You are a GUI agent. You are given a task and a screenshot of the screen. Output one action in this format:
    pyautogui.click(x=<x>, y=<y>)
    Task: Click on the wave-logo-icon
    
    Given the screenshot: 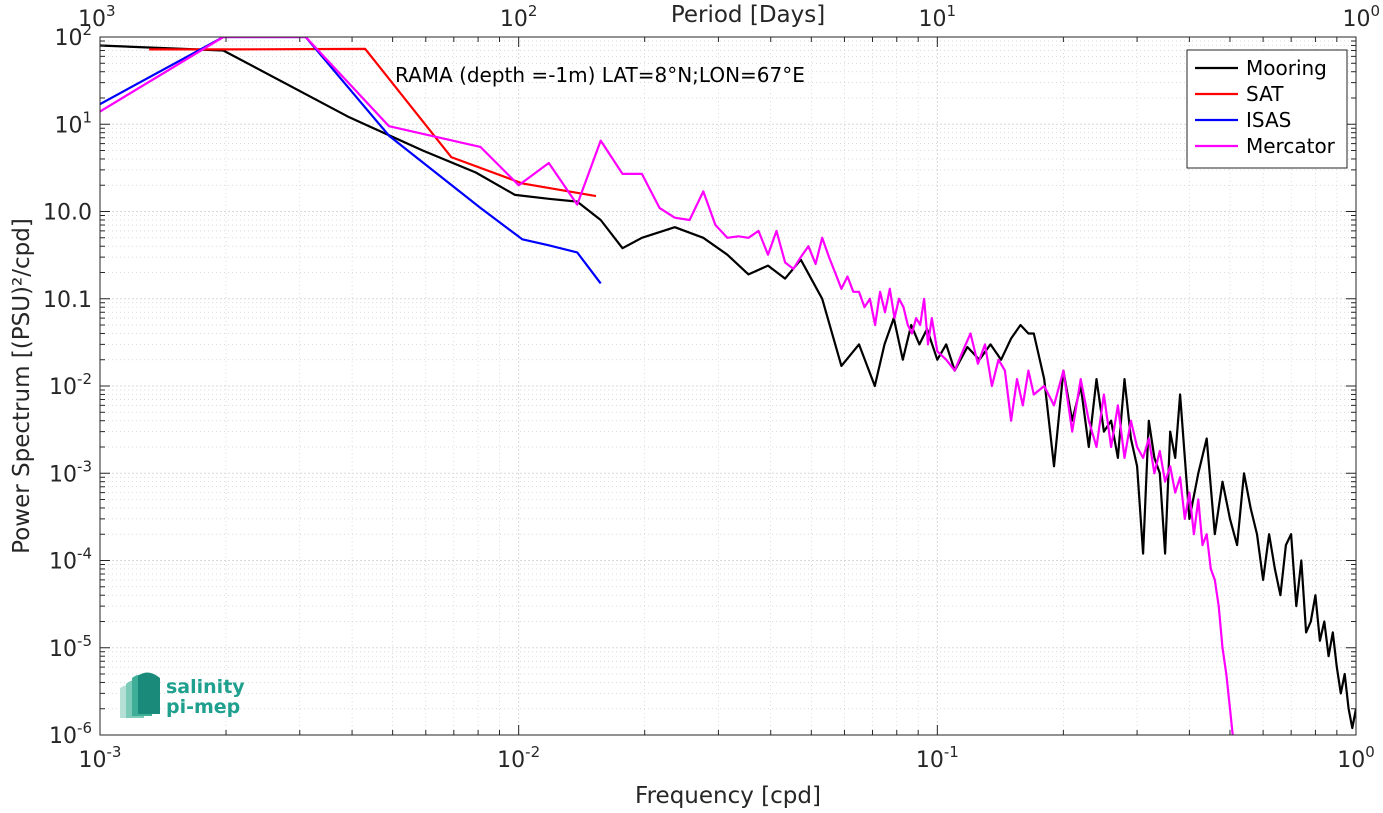 What is the action you would take?
    pyautogui.click(x=140, y=695)
    